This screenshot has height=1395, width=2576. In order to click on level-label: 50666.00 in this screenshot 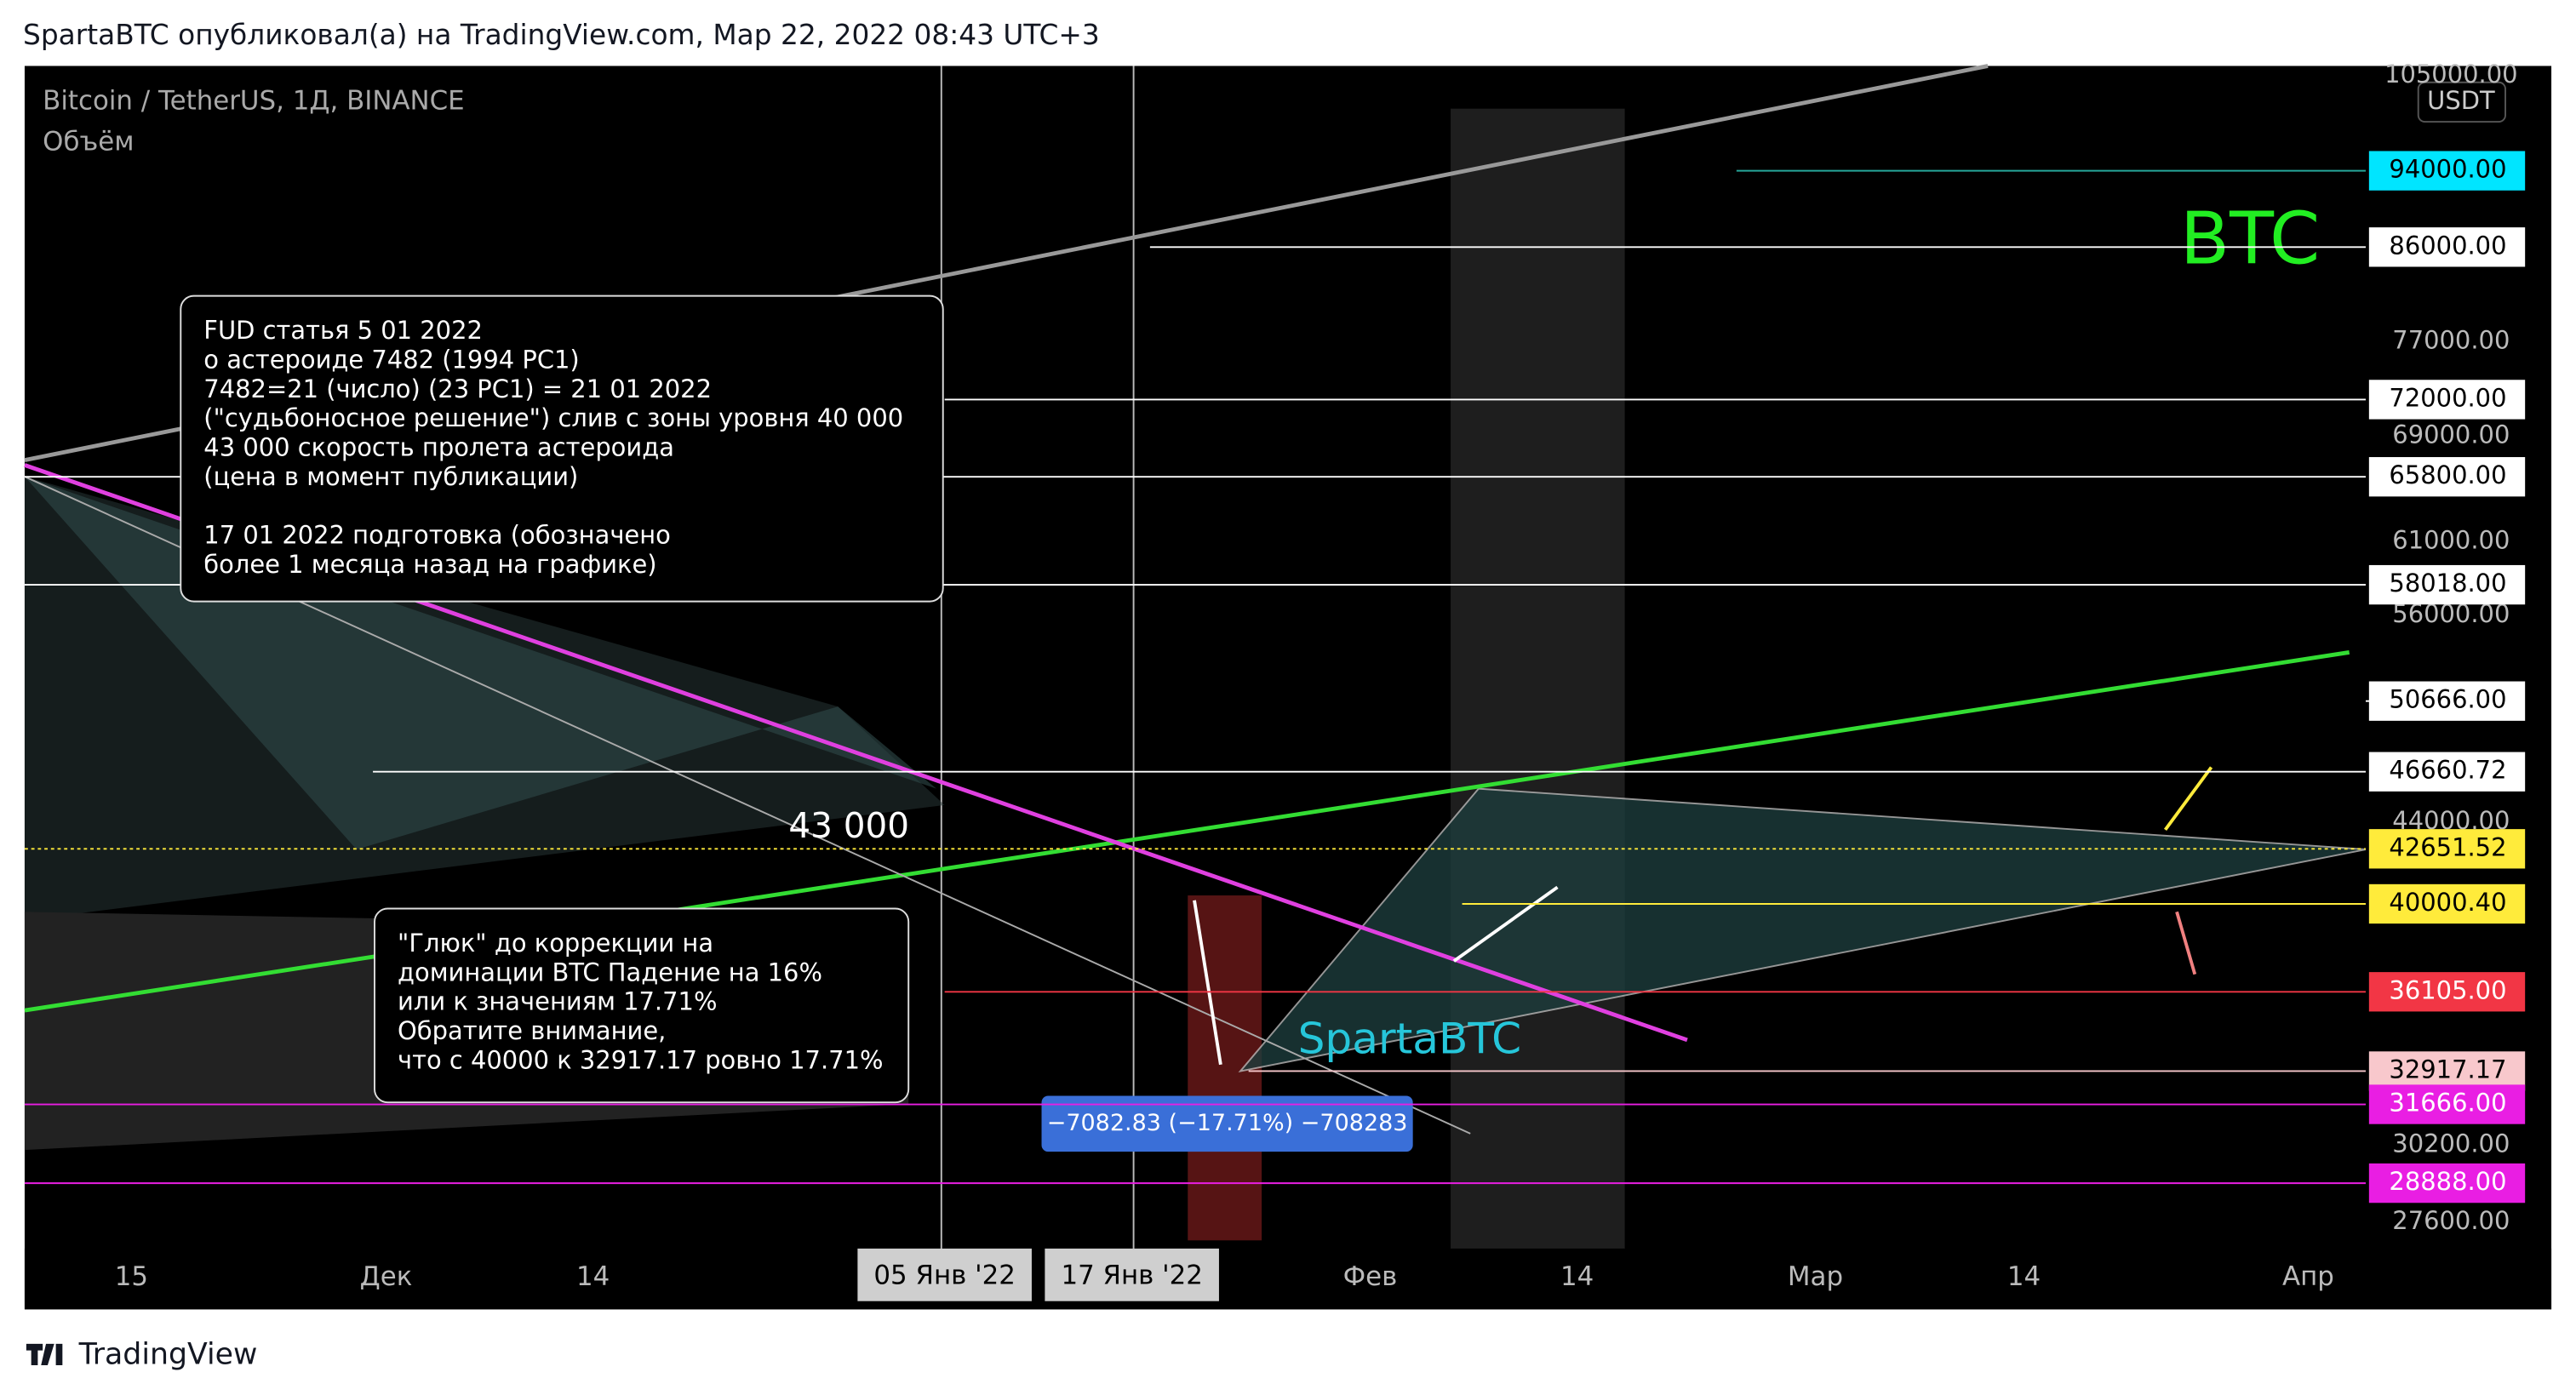, I will do `click(2447, 699)`.